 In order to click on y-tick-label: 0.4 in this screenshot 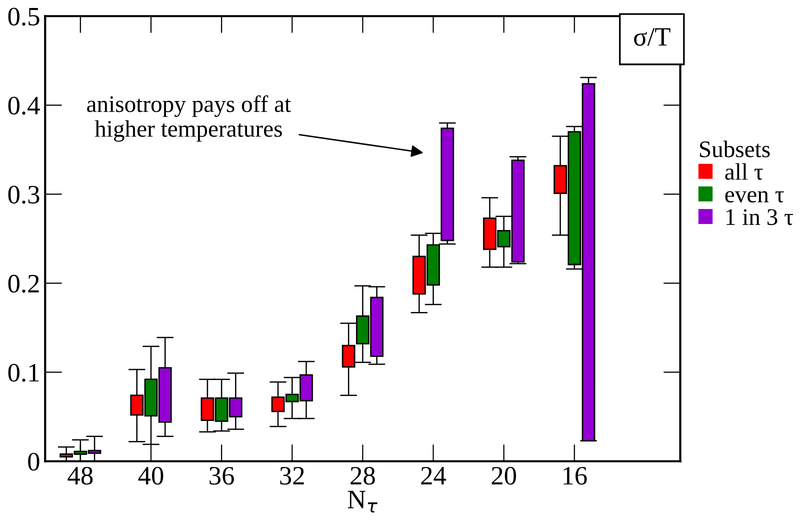, I will do `click(24, 105)`.